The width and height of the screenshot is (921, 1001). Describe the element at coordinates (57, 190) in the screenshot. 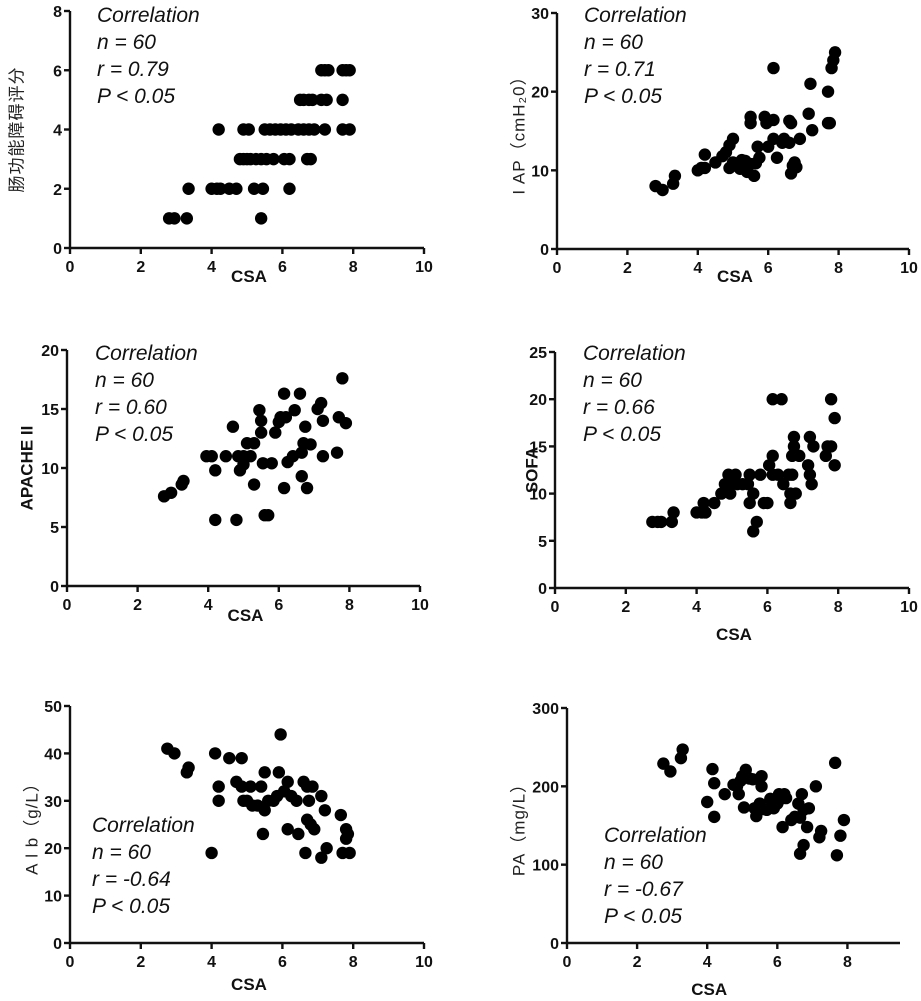

I see `y-tick-label: 2` at that location.